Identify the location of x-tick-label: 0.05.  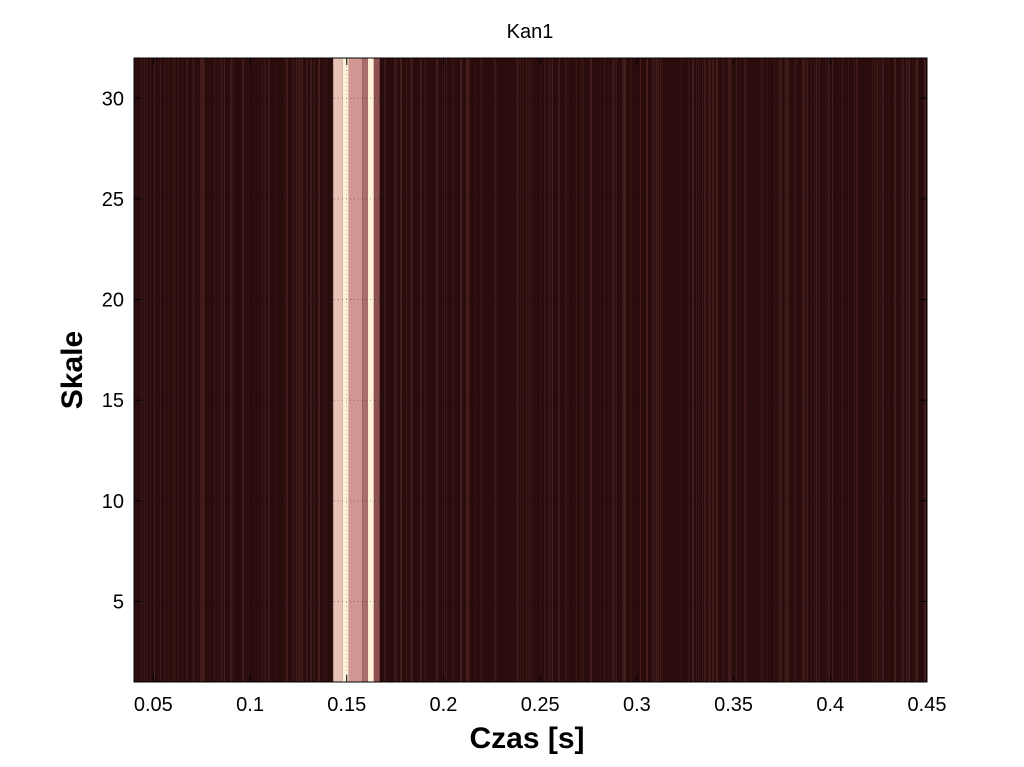
(153, 705).